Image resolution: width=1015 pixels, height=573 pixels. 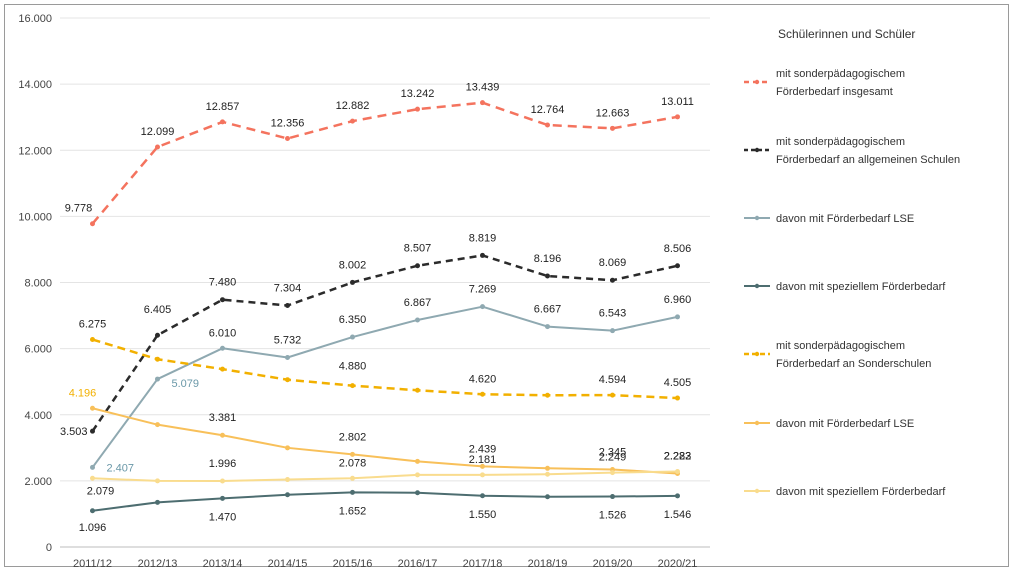 What do you see at coordinates (678, 457) in the screenshot?
I see `data-label: 2.223` at bounding box center [678, 457].